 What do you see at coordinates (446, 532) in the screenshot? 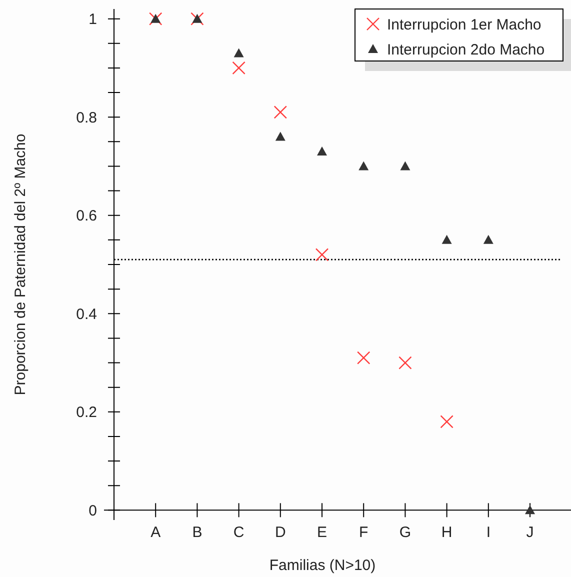
I see `x-tick-label: H` at bounding box center [446, 532].